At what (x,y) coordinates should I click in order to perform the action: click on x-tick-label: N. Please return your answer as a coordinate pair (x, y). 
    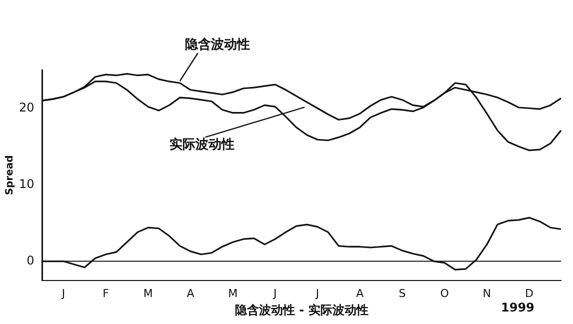
    Looking at the image, I should click on (487, 293).